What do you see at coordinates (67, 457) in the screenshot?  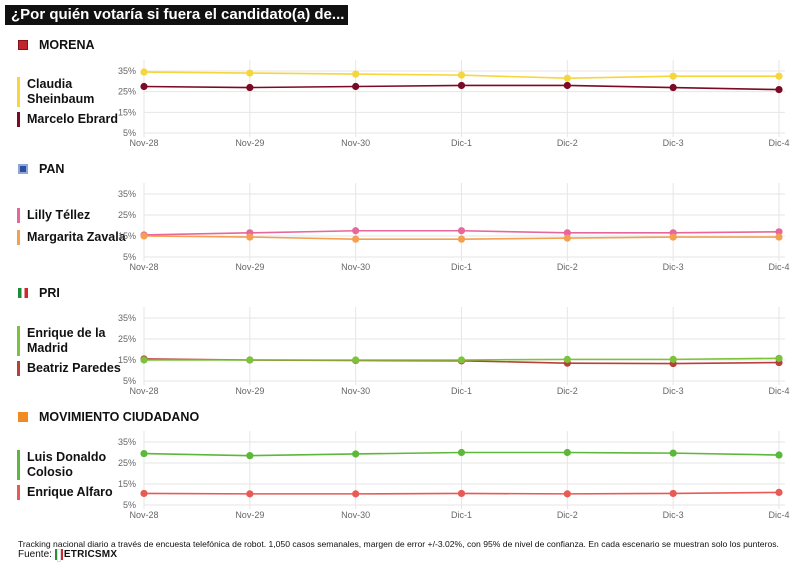 I see `legend-label: Luis Donaldo` at bounding box center [67, 457].